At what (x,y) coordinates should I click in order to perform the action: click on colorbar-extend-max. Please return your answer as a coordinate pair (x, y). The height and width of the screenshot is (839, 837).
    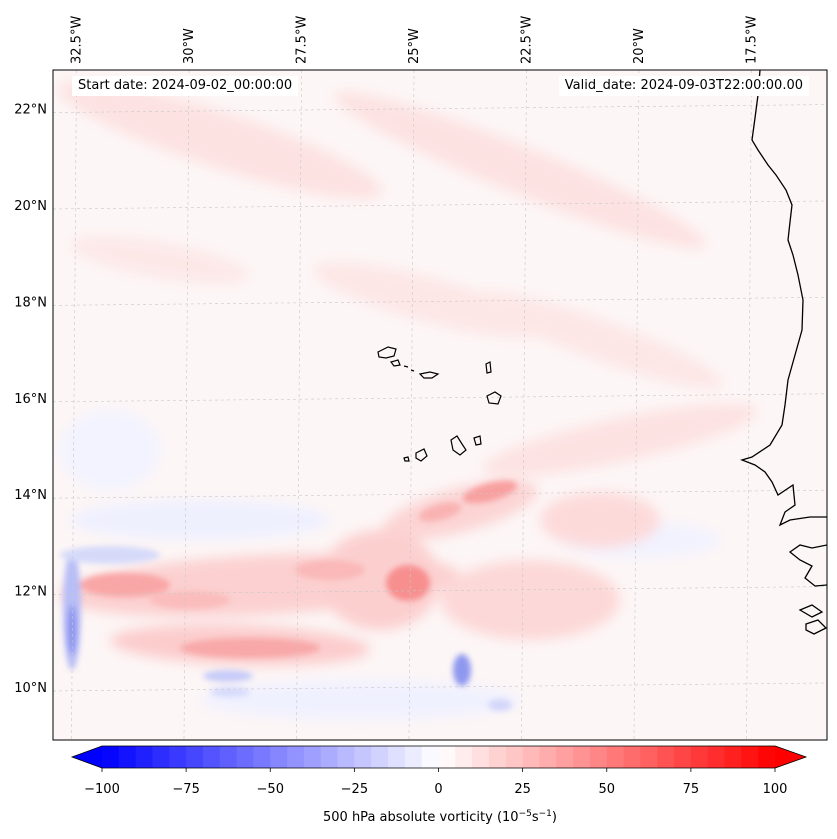
    Looking at the image, I should click on (790, 757).